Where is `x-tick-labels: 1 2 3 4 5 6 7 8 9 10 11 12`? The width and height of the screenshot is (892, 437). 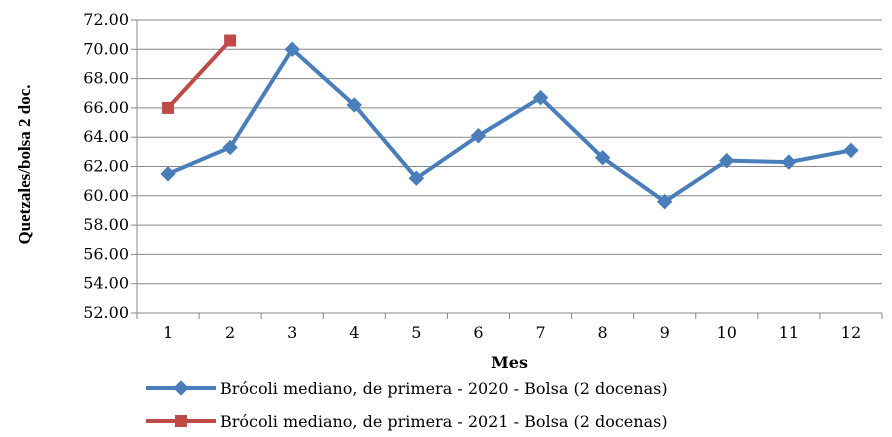
x-tick-labels: 1 2 3 4 5 6 7 8 9 10 11 12 is located at coordinates (512, 332).